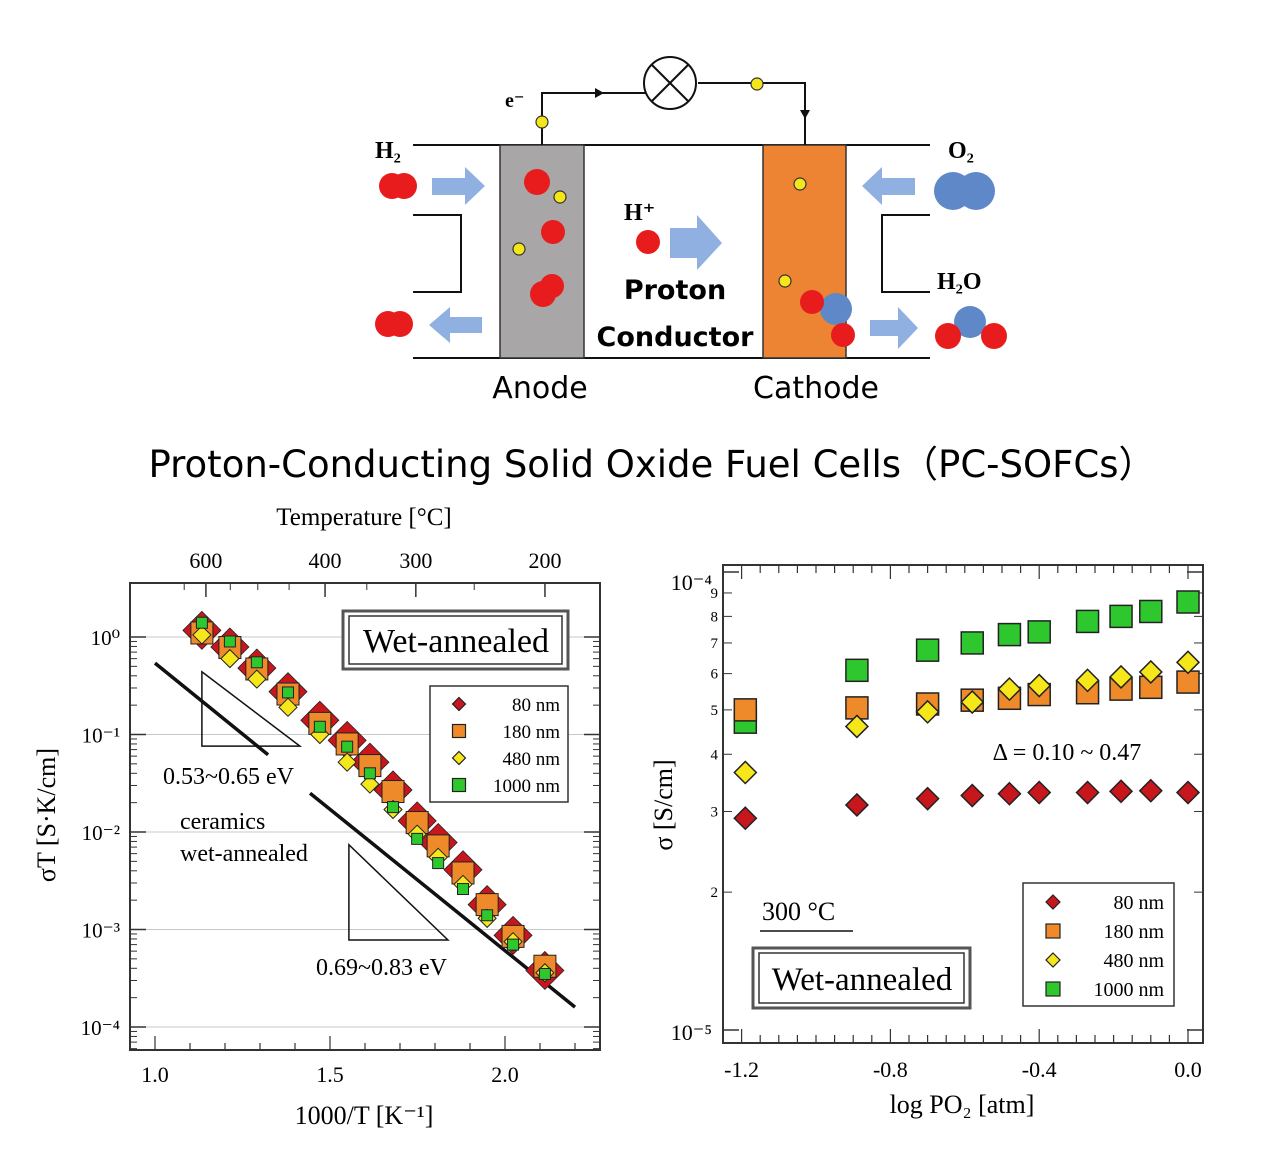 This screenshot has height=1173, width=1280. I want to click on circuit-wire-right, so click(752, 113).